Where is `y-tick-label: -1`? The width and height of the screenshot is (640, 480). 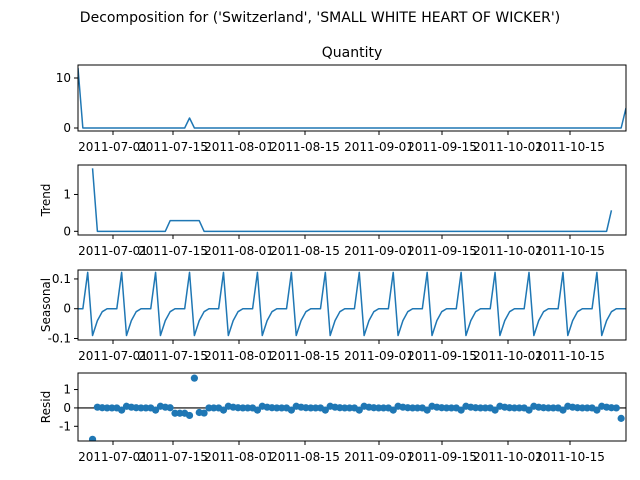
y-tick-label: -1 is located at coordinates (65, 426).